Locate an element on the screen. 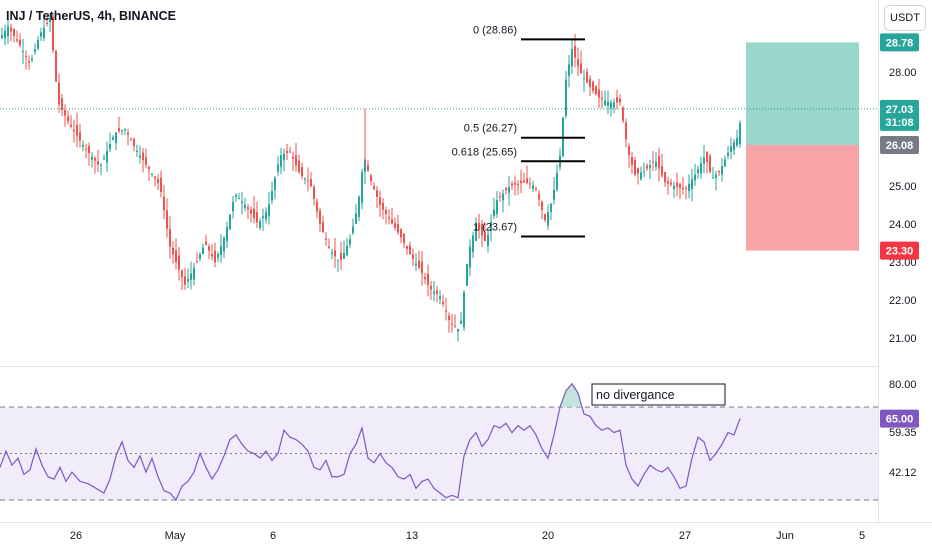 The width and height of the screenshot is (932, 550). fib-level-label: 0.618 (25.65) is located at coordinates (484, 152).